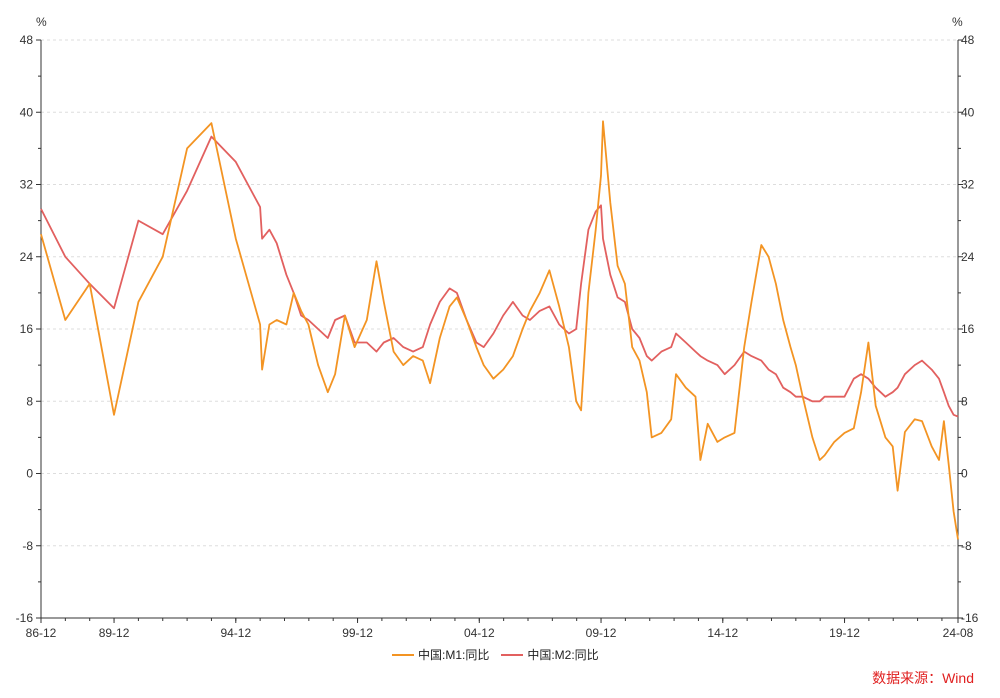  What do you see at coordinates (844, 633) in the screenshot?
I see `x-tick-label: 19-12` at bounding box center [844, 633].